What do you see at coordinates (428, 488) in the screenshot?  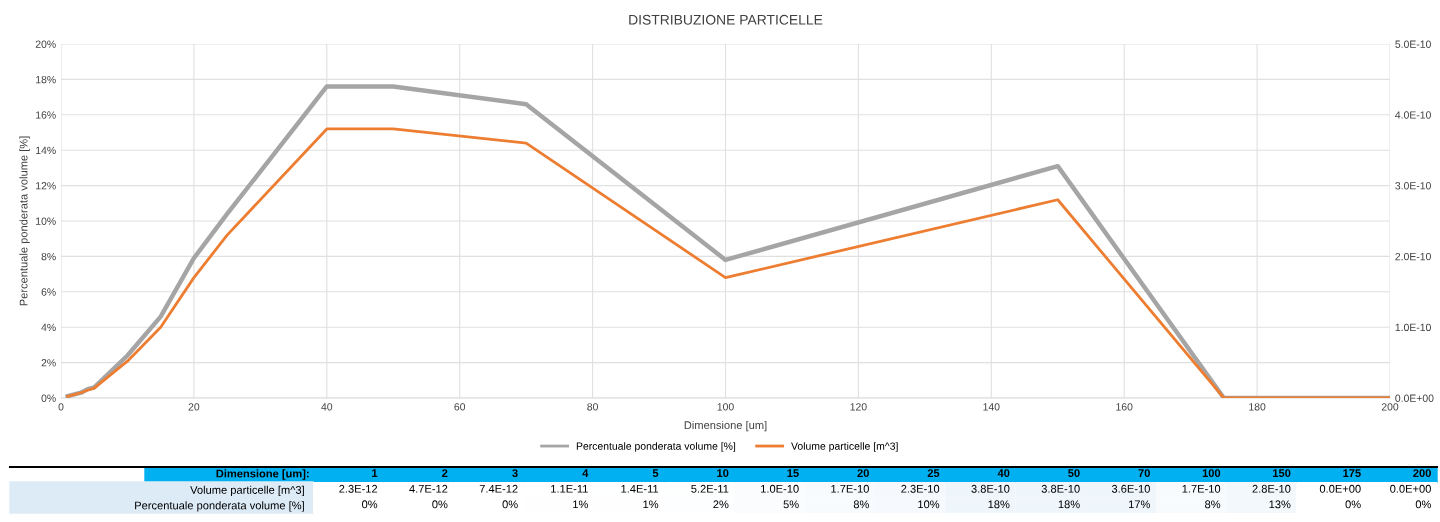 I see `data-label: 4.7E-12` at bounding box center [428, 488].